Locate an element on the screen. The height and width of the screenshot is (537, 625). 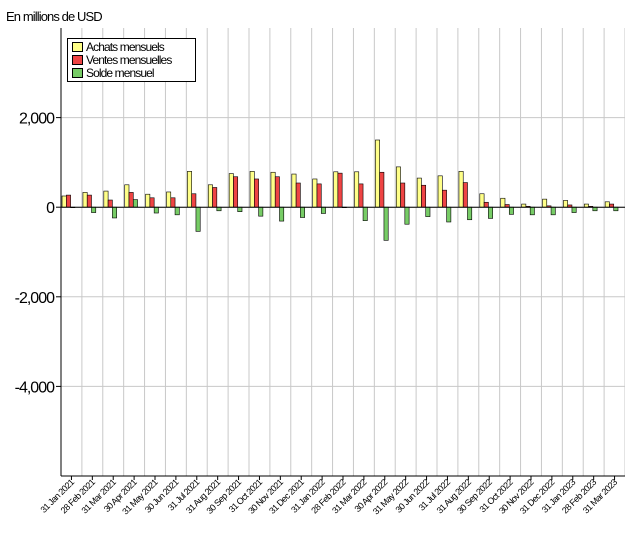
legend-item-achats: Achats mensuels is located at coordinates (132, 46).